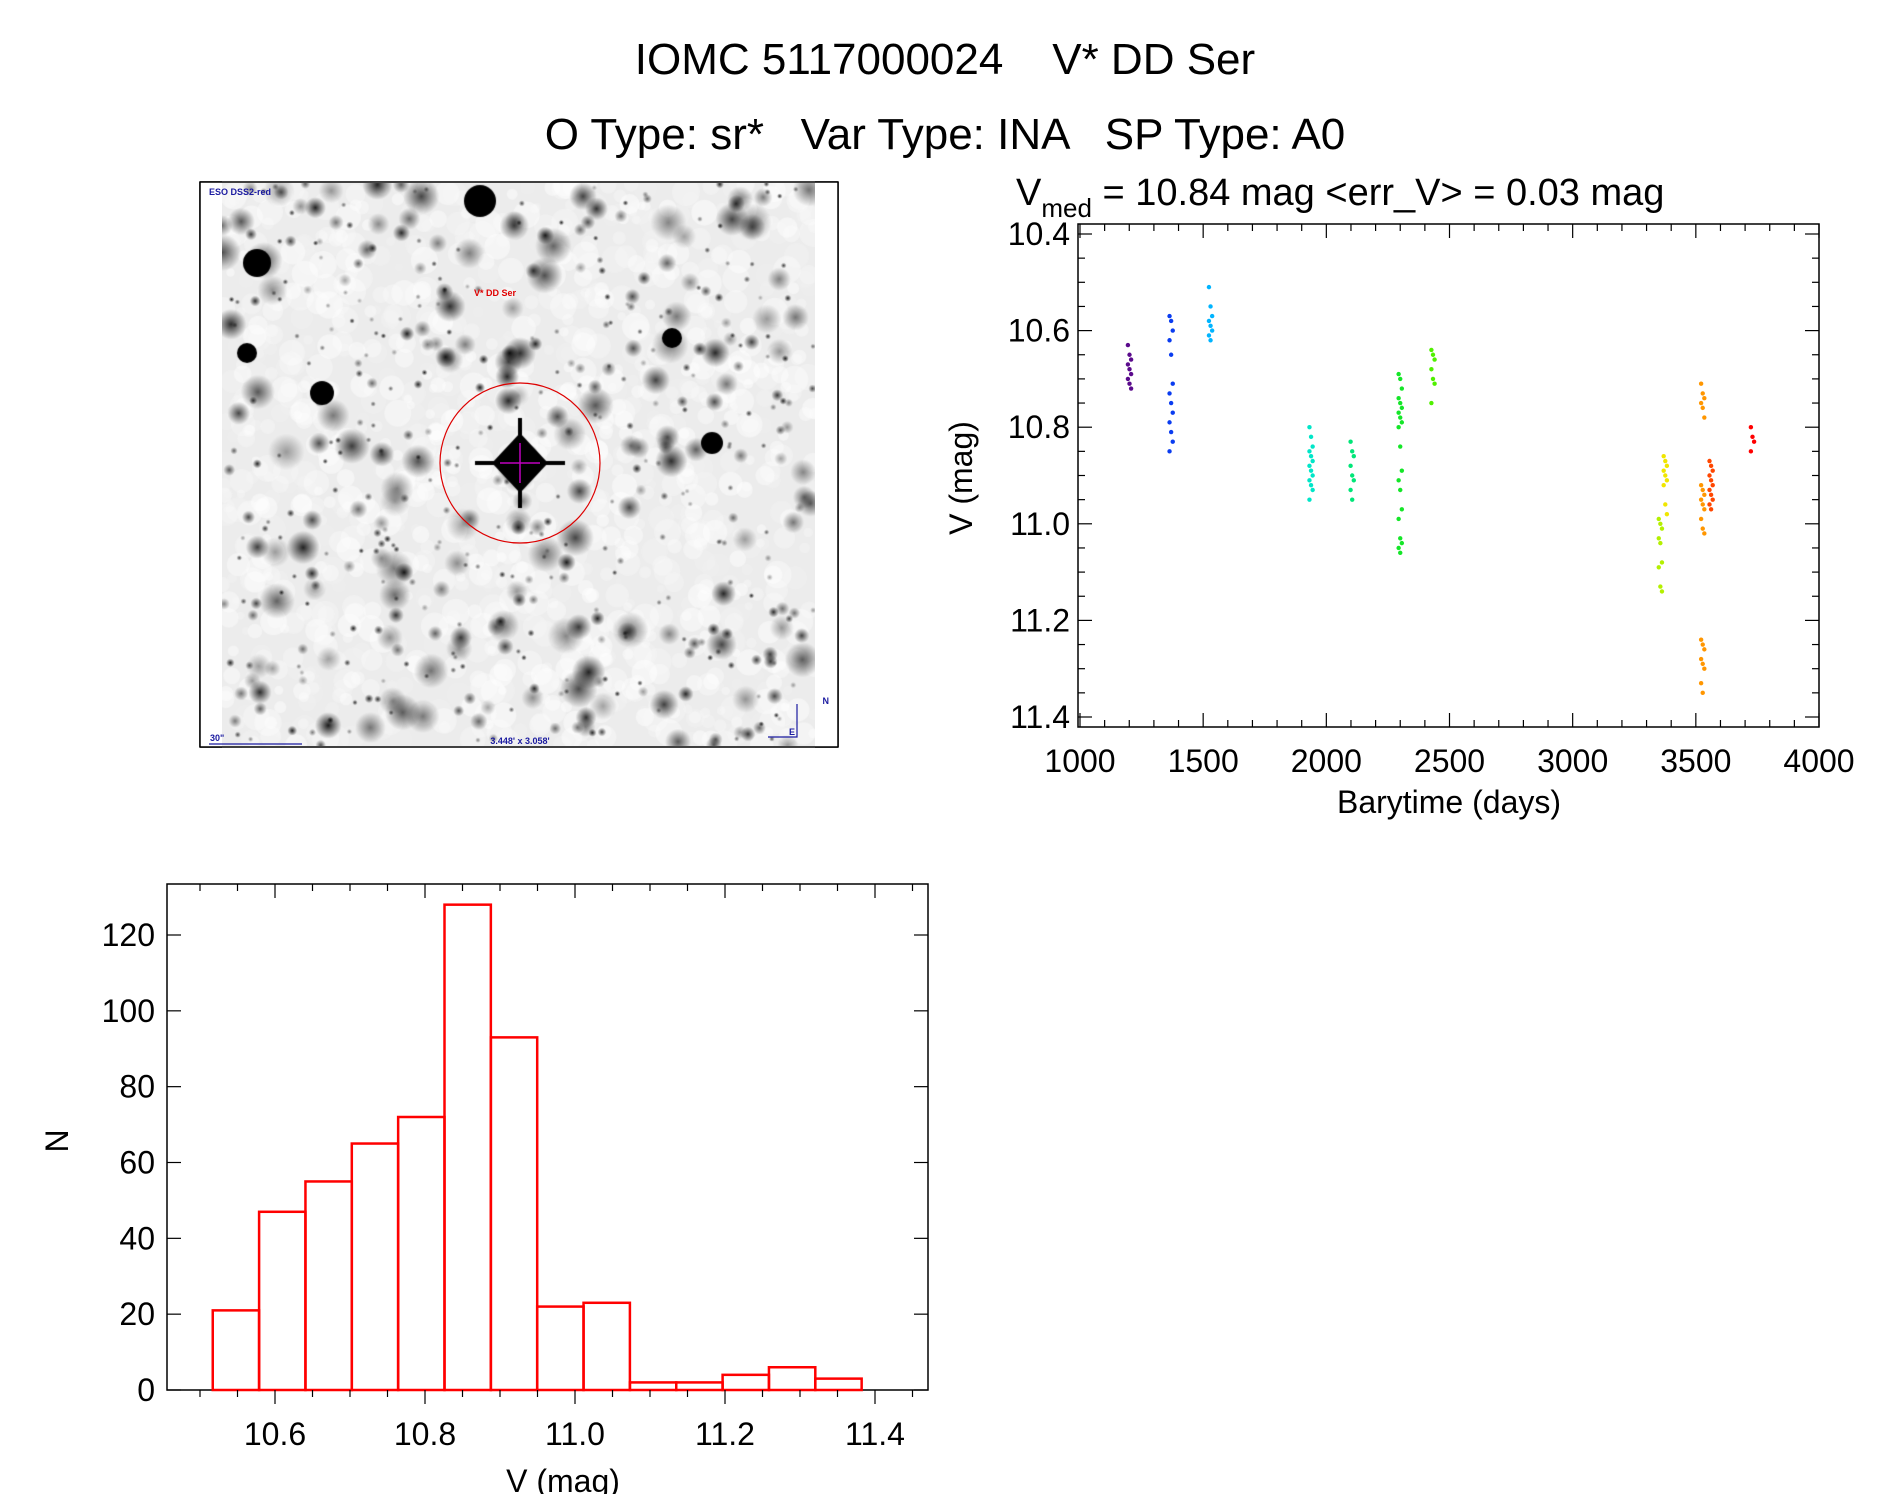 The image size is (1889, 1494). What do you see at coordinates (1572, 761) in the screenshot?
I see `x-tick-label: 3000` at bounding box center [1572, 761].